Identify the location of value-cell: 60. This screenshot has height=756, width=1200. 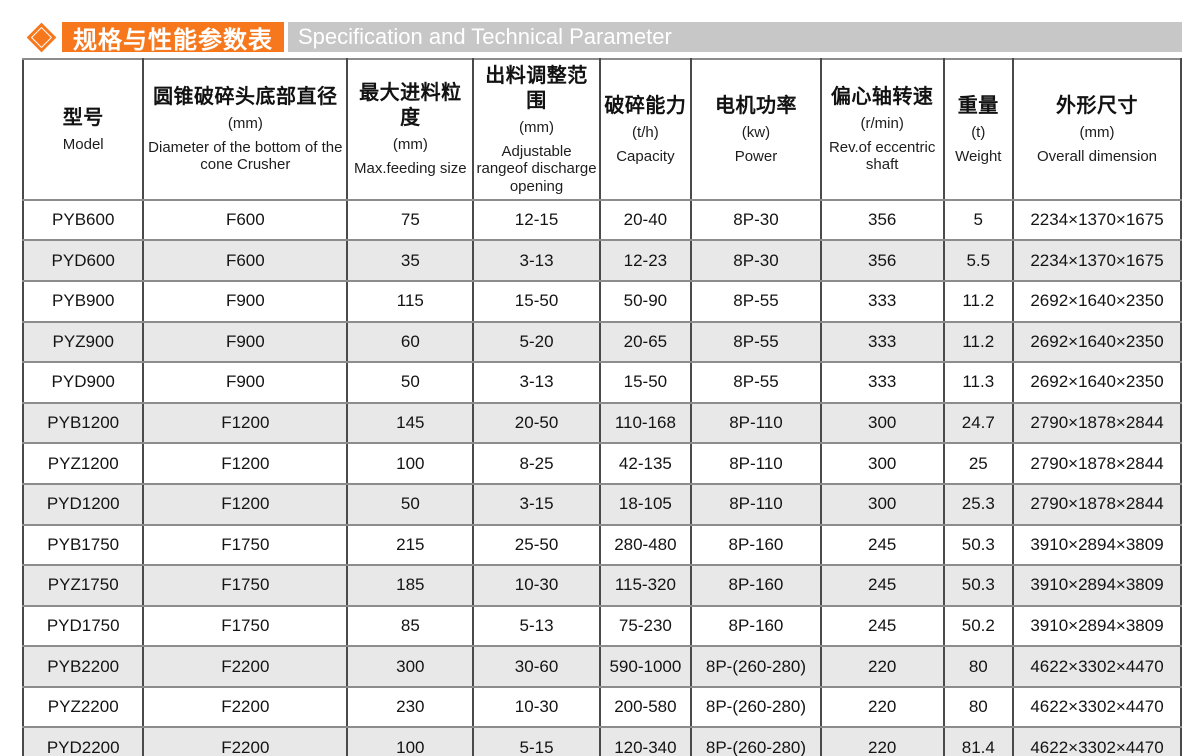
(410, 342).